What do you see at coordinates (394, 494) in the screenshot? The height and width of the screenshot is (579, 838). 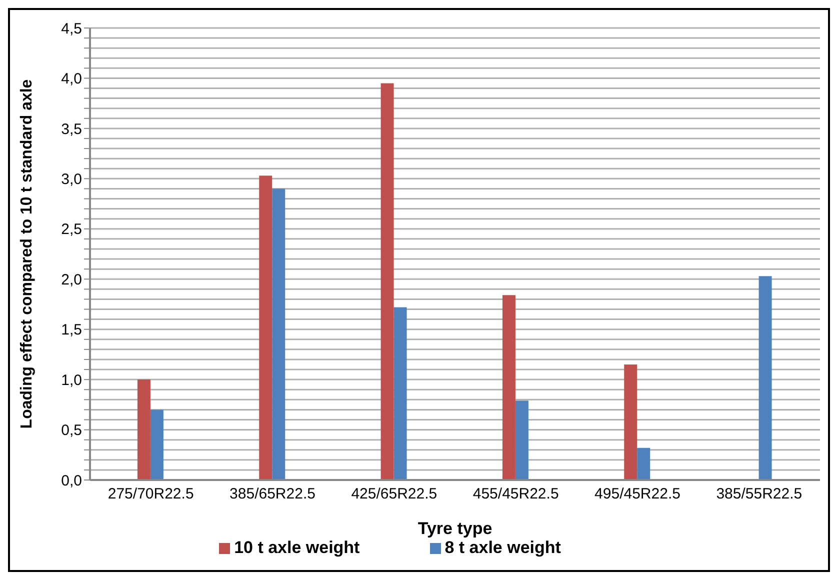 I see `x-tick-label: 425/65R22.5` at bounding box center [394, 494].